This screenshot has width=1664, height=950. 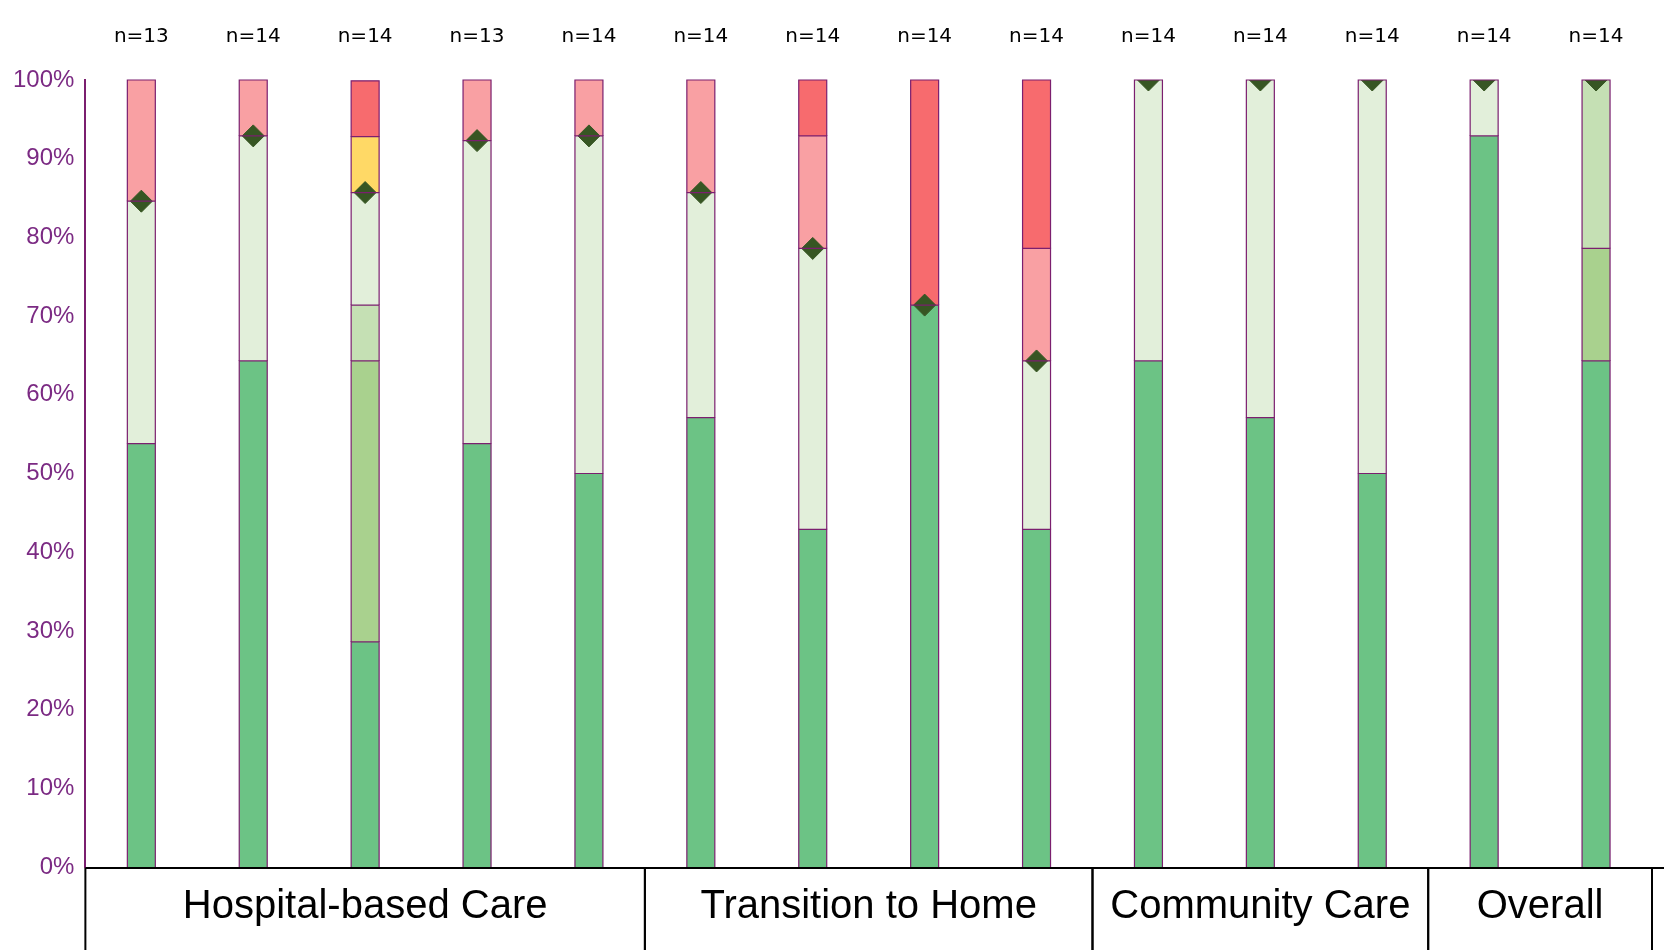 What do you see at coordinates (50, 550) in the screenshot?
I see `y-tick-label: 40%` at bounding box center [50, 550].